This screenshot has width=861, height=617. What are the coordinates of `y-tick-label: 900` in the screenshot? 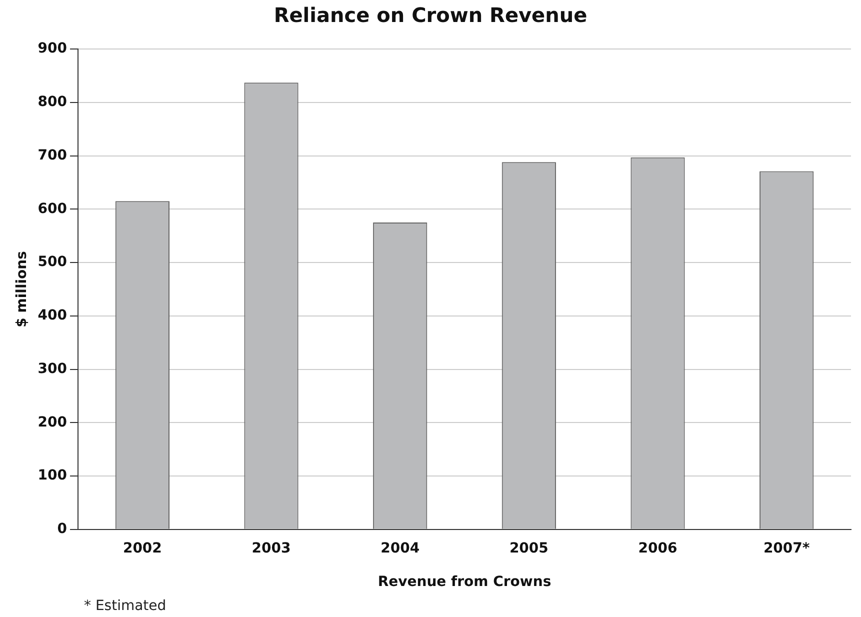 It's located at (53, 48).